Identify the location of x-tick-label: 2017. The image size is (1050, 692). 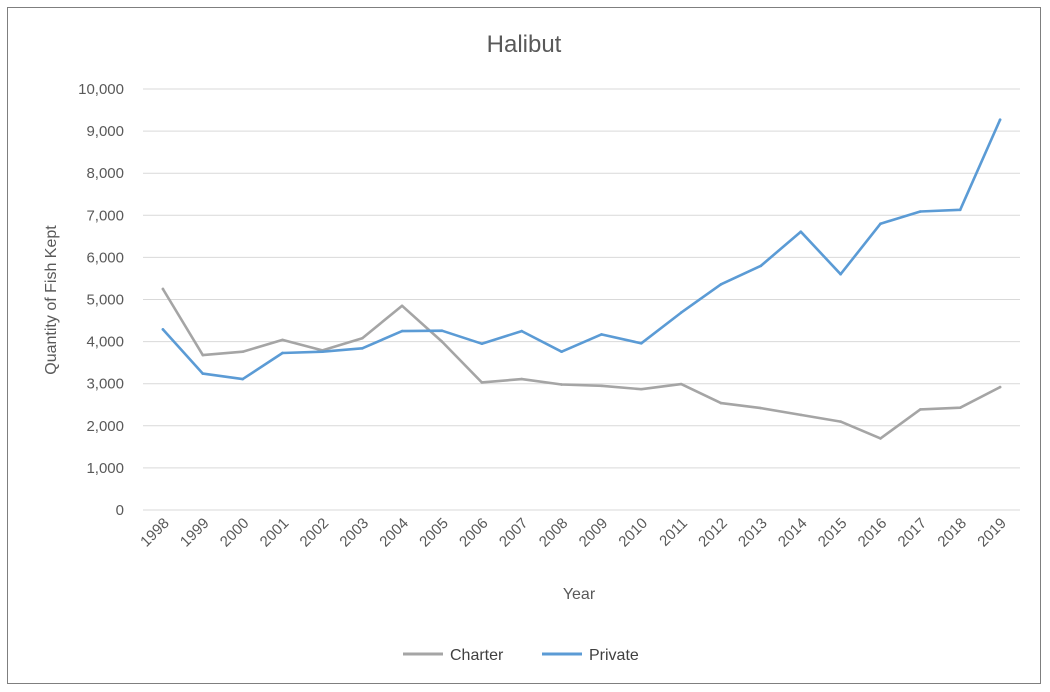
(913, 533).